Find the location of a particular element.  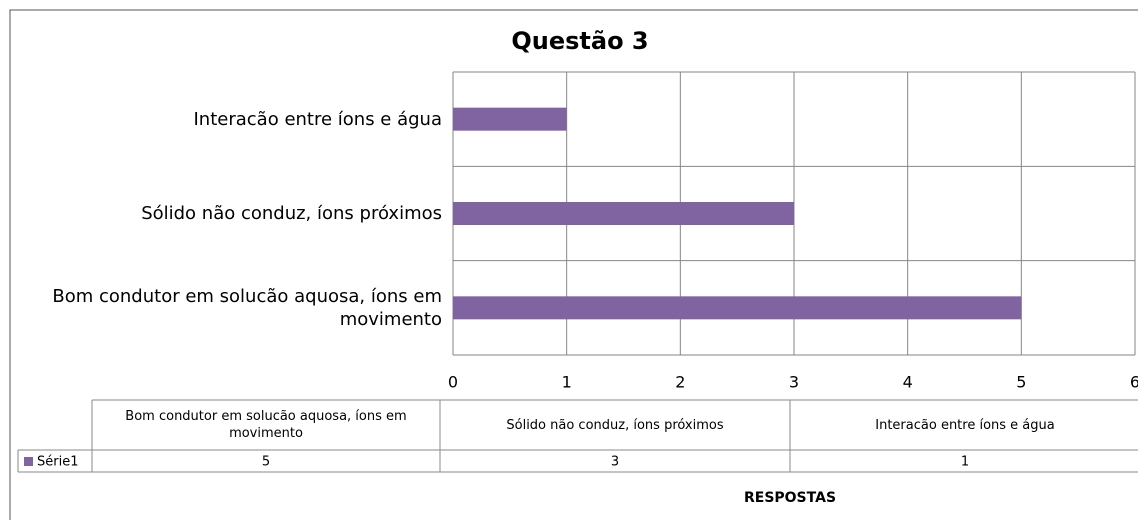

y-tick-label-box: Sólido não conduz, íons próximos is located at coordinates (291, 213).